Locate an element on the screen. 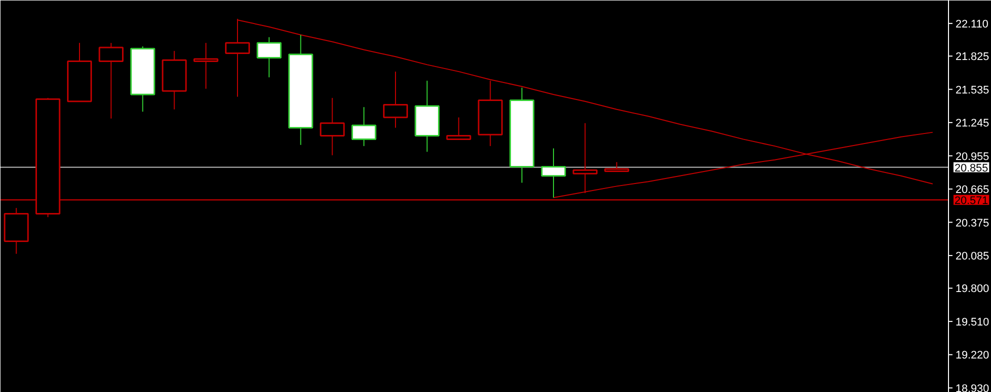 The width and height of the screenshot is (991, 392). ref-line-label: 20.855 is located at coordinates (971, 168).